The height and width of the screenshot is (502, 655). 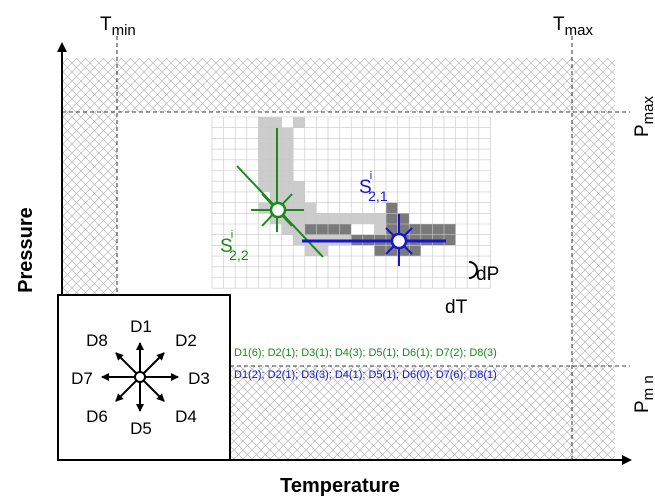 What do you see at coordinates (199, 378) in the screenshot?
I see `direction-label-d3: D3` at bounding box center [199, 378].